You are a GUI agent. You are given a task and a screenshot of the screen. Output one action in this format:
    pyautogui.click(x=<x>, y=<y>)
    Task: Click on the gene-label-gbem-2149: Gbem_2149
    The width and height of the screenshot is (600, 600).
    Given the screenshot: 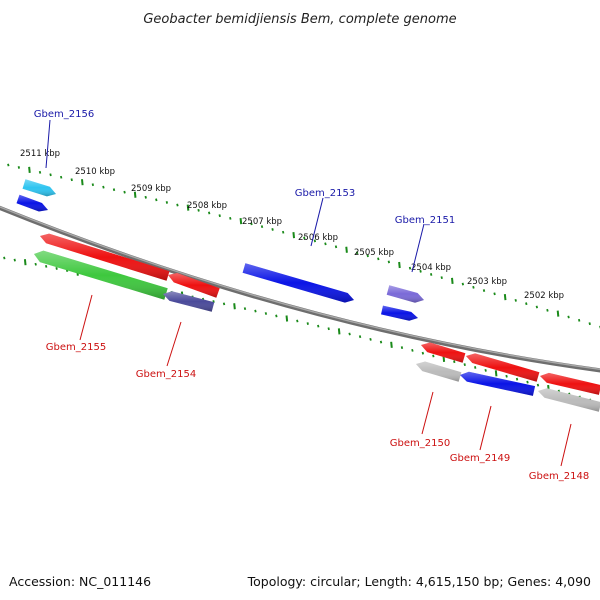 What is the action you would take?
    pyautogui.click(x=480, y=458)
    